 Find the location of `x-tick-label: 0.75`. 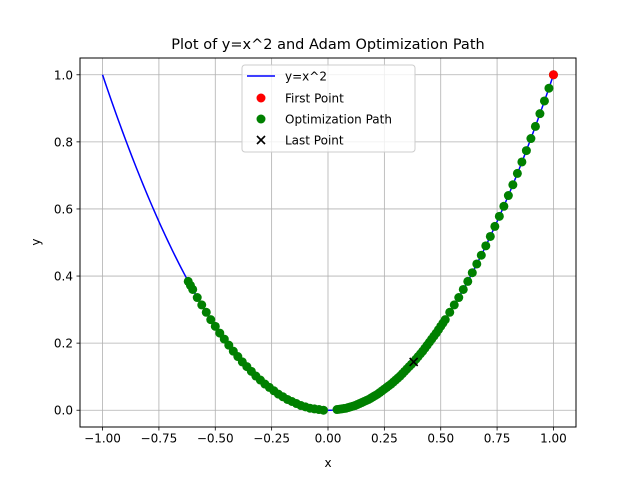

x-tick-label: 0.75 is located at coordinates (497, 439).